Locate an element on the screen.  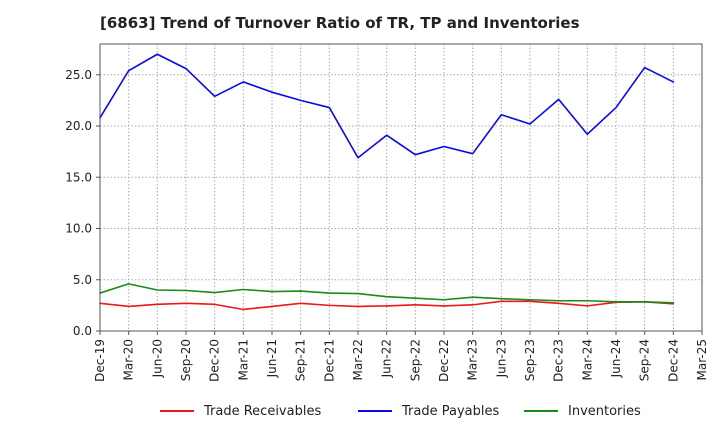
x-tick-label: Sep-24 is located at coordinates (645, 360).